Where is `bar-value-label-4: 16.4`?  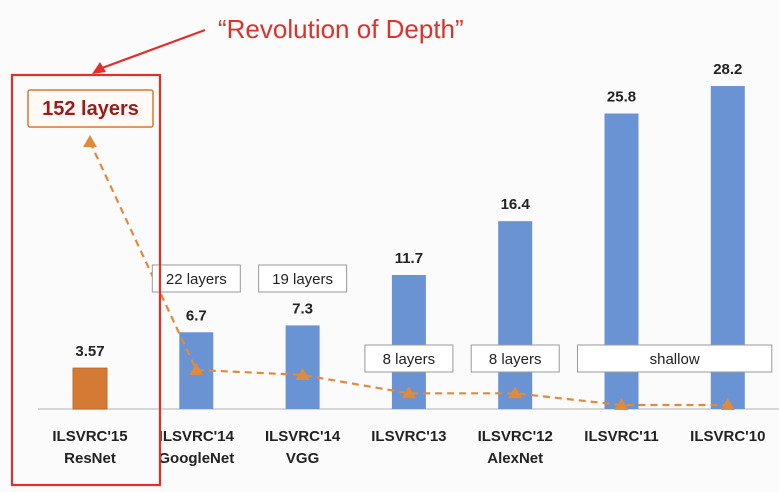
bar-value-label-4: 16.4 is located at coordinates (516, 204).